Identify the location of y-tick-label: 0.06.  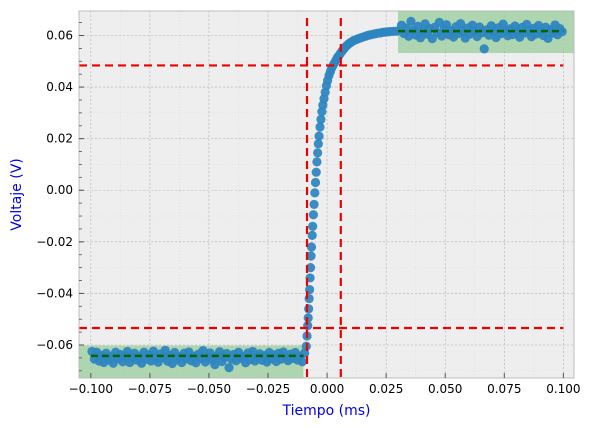
(59, 36).